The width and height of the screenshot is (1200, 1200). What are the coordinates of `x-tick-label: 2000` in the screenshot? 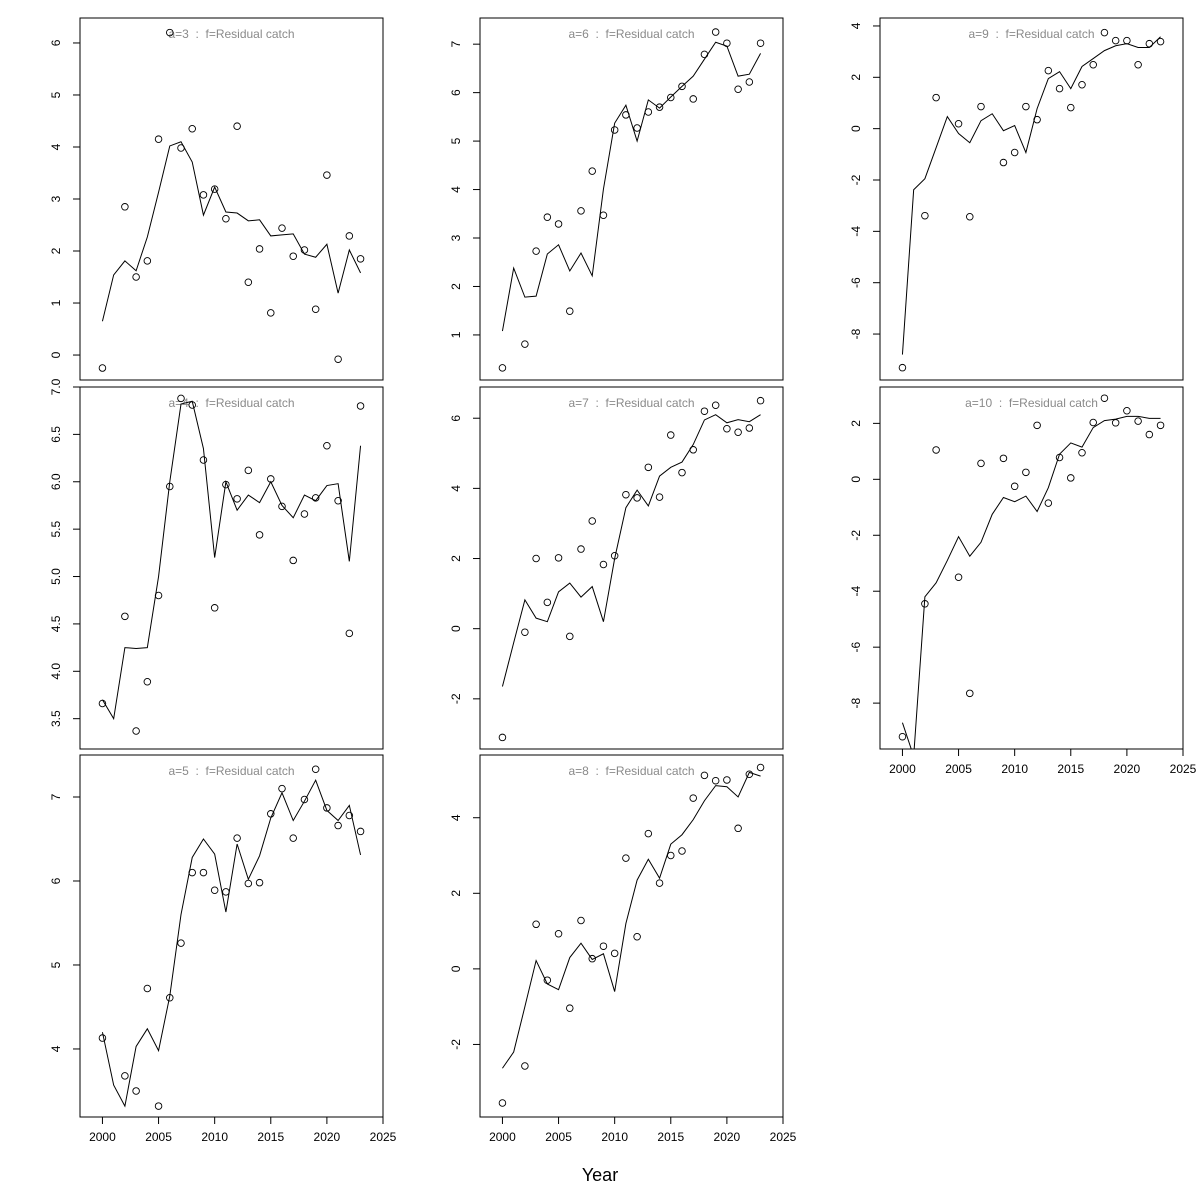 It's located at (102, 1137).